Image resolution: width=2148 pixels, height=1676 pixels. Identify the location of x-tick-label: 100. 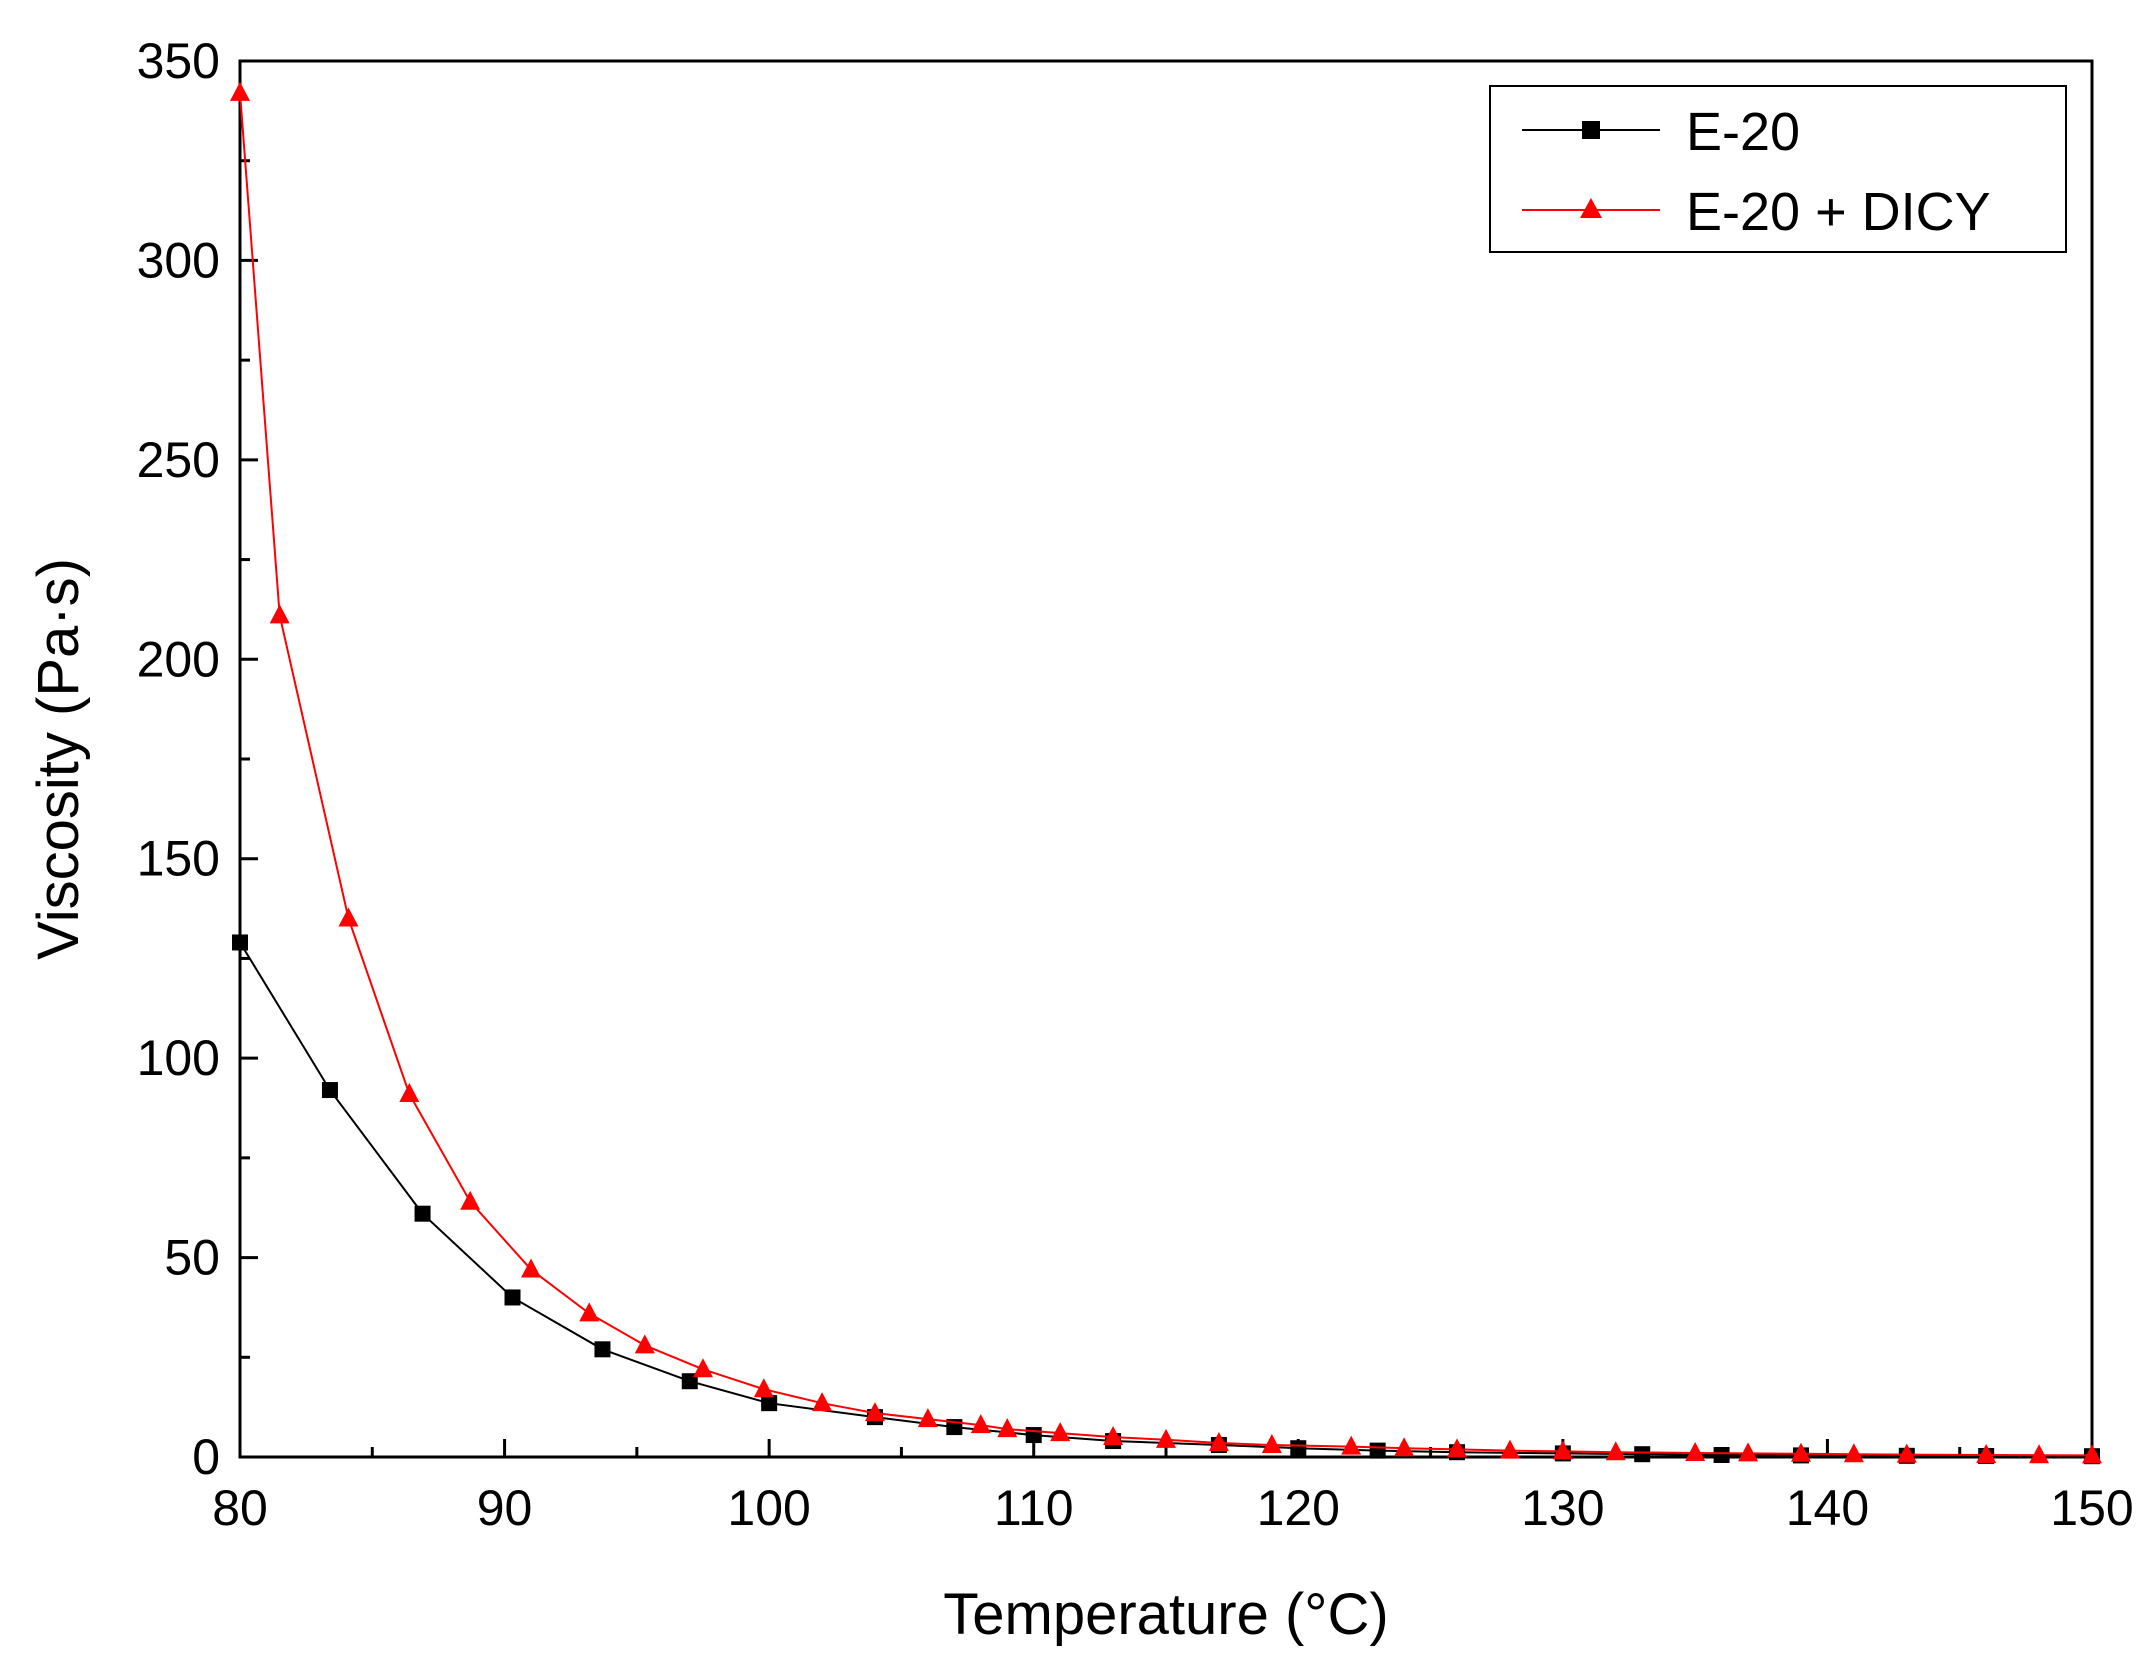
(768, 1508).